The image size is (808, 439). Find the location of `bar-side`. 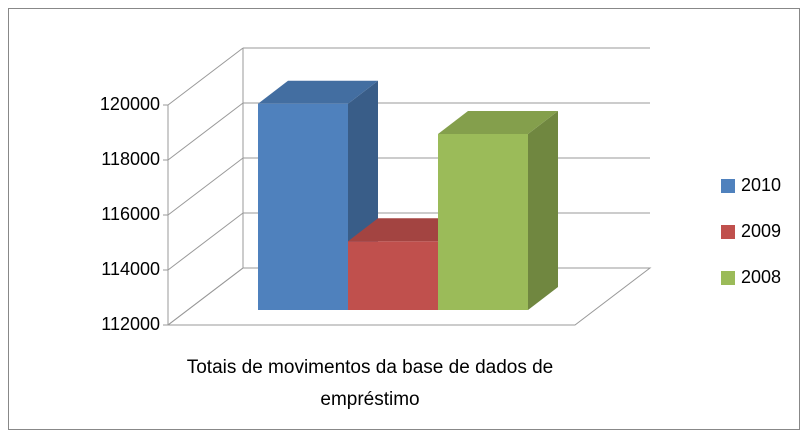

bar-side is located at coordinates (543, 210).